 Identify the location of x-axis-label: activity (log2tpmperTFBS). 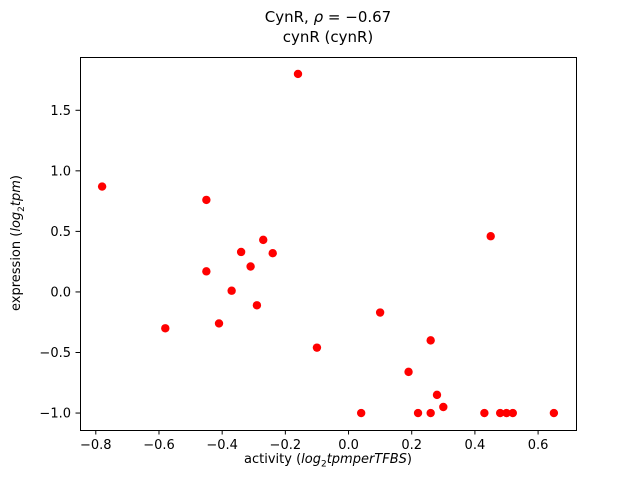
(328, 461).